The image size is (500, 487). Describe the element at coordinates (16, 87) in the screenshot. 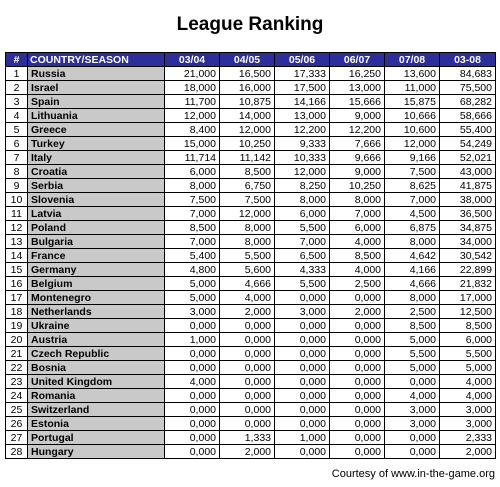

I see `rank-cell: 2` at that location.